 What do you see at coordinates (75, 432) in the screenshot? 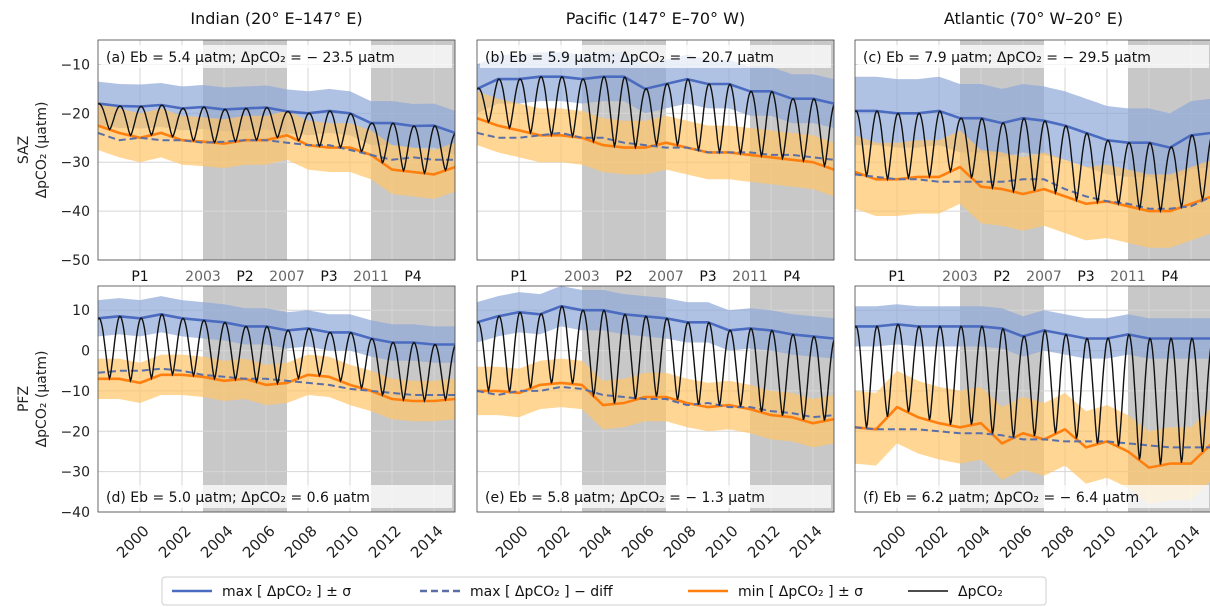
I see `y-tick-label-2: −20` at bounding box center [75, 432].